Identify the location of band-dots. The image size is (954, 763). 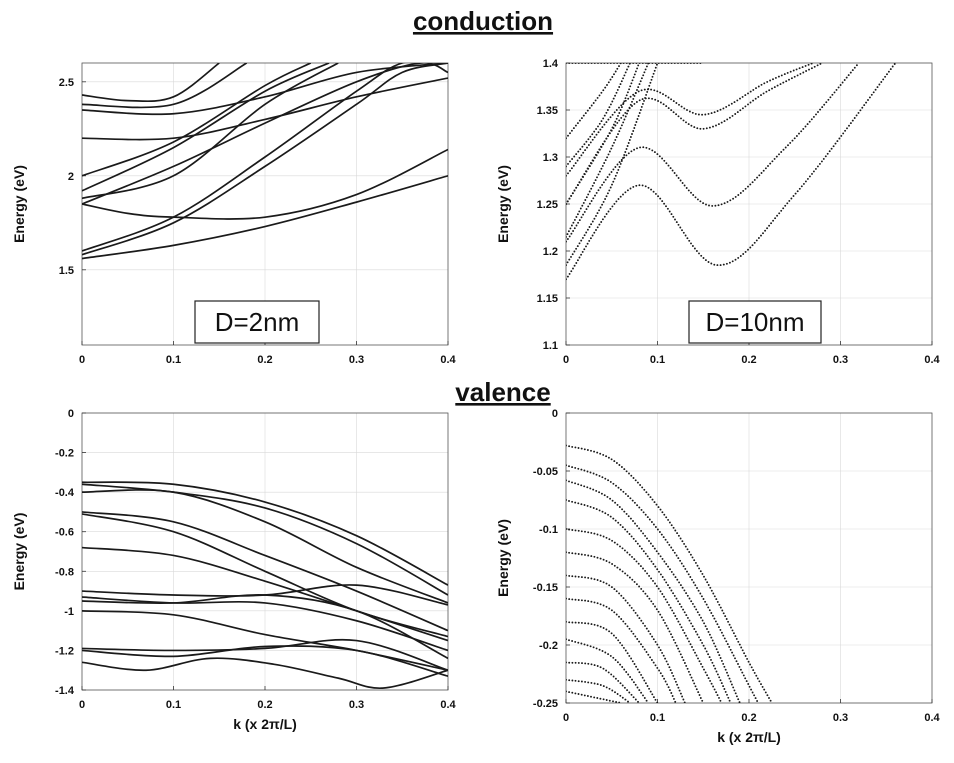
(712, 153).